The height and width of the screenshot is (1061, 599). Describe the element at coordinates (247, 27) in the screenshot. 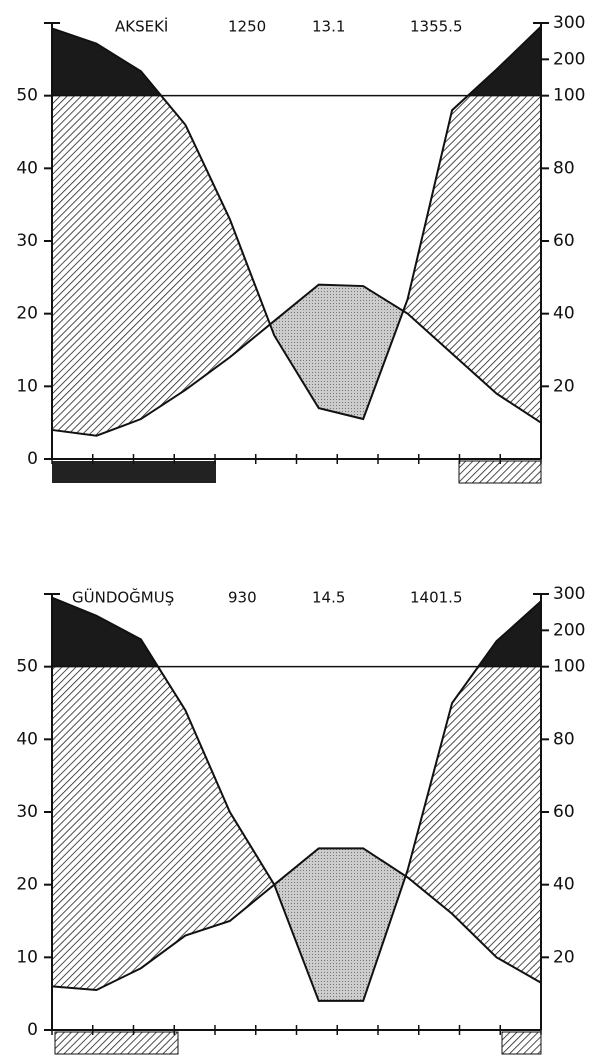

I see `header-elevation: 1250` at that location.